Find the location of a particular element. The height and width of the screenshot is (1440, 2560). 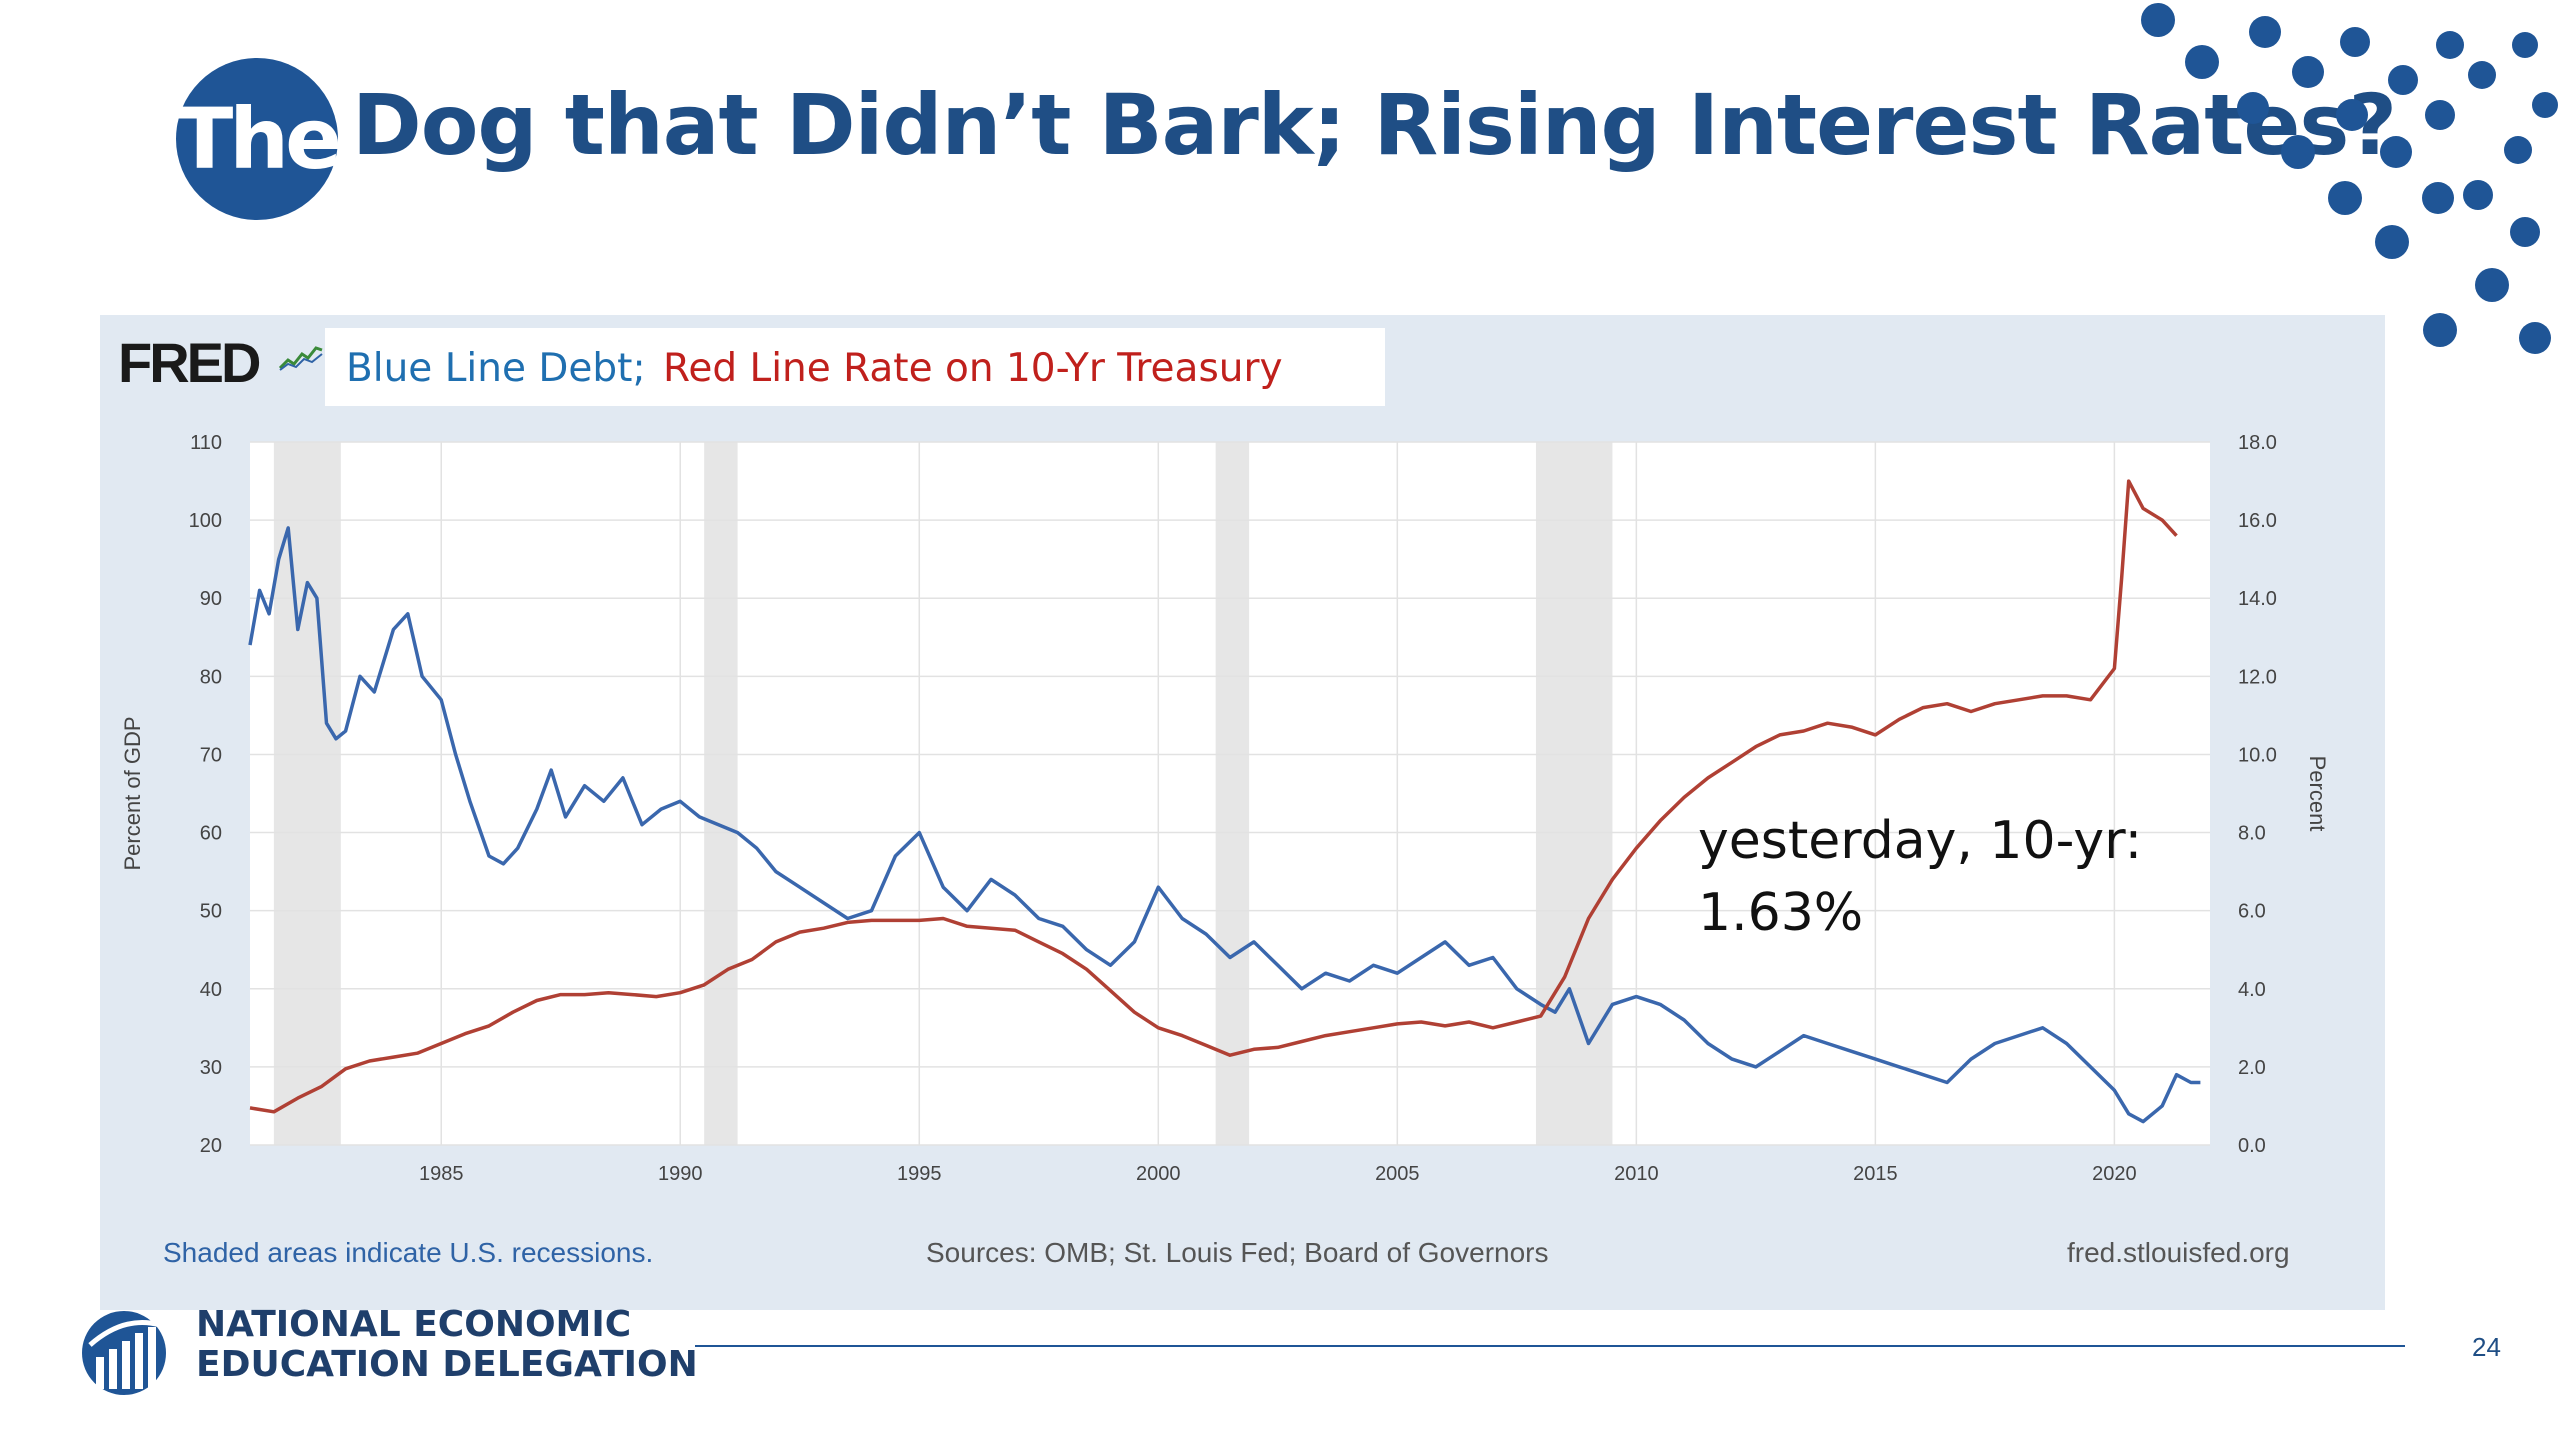

y-left-axis-title: Percent of GDP is located at coordinates (132, 793).